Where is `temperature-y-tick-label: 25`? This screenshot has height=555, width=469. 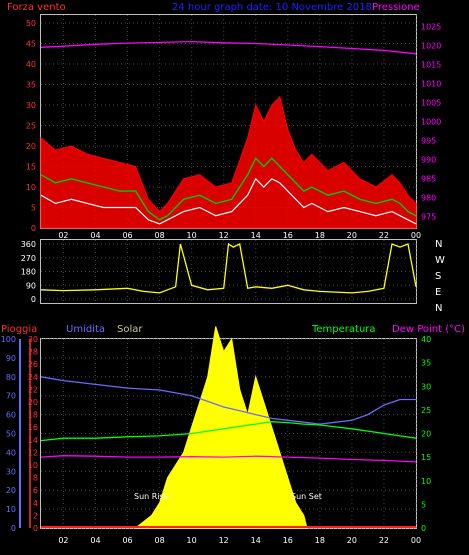
temperature-y-tick-label: 25 is located at coordinates (426, 410).